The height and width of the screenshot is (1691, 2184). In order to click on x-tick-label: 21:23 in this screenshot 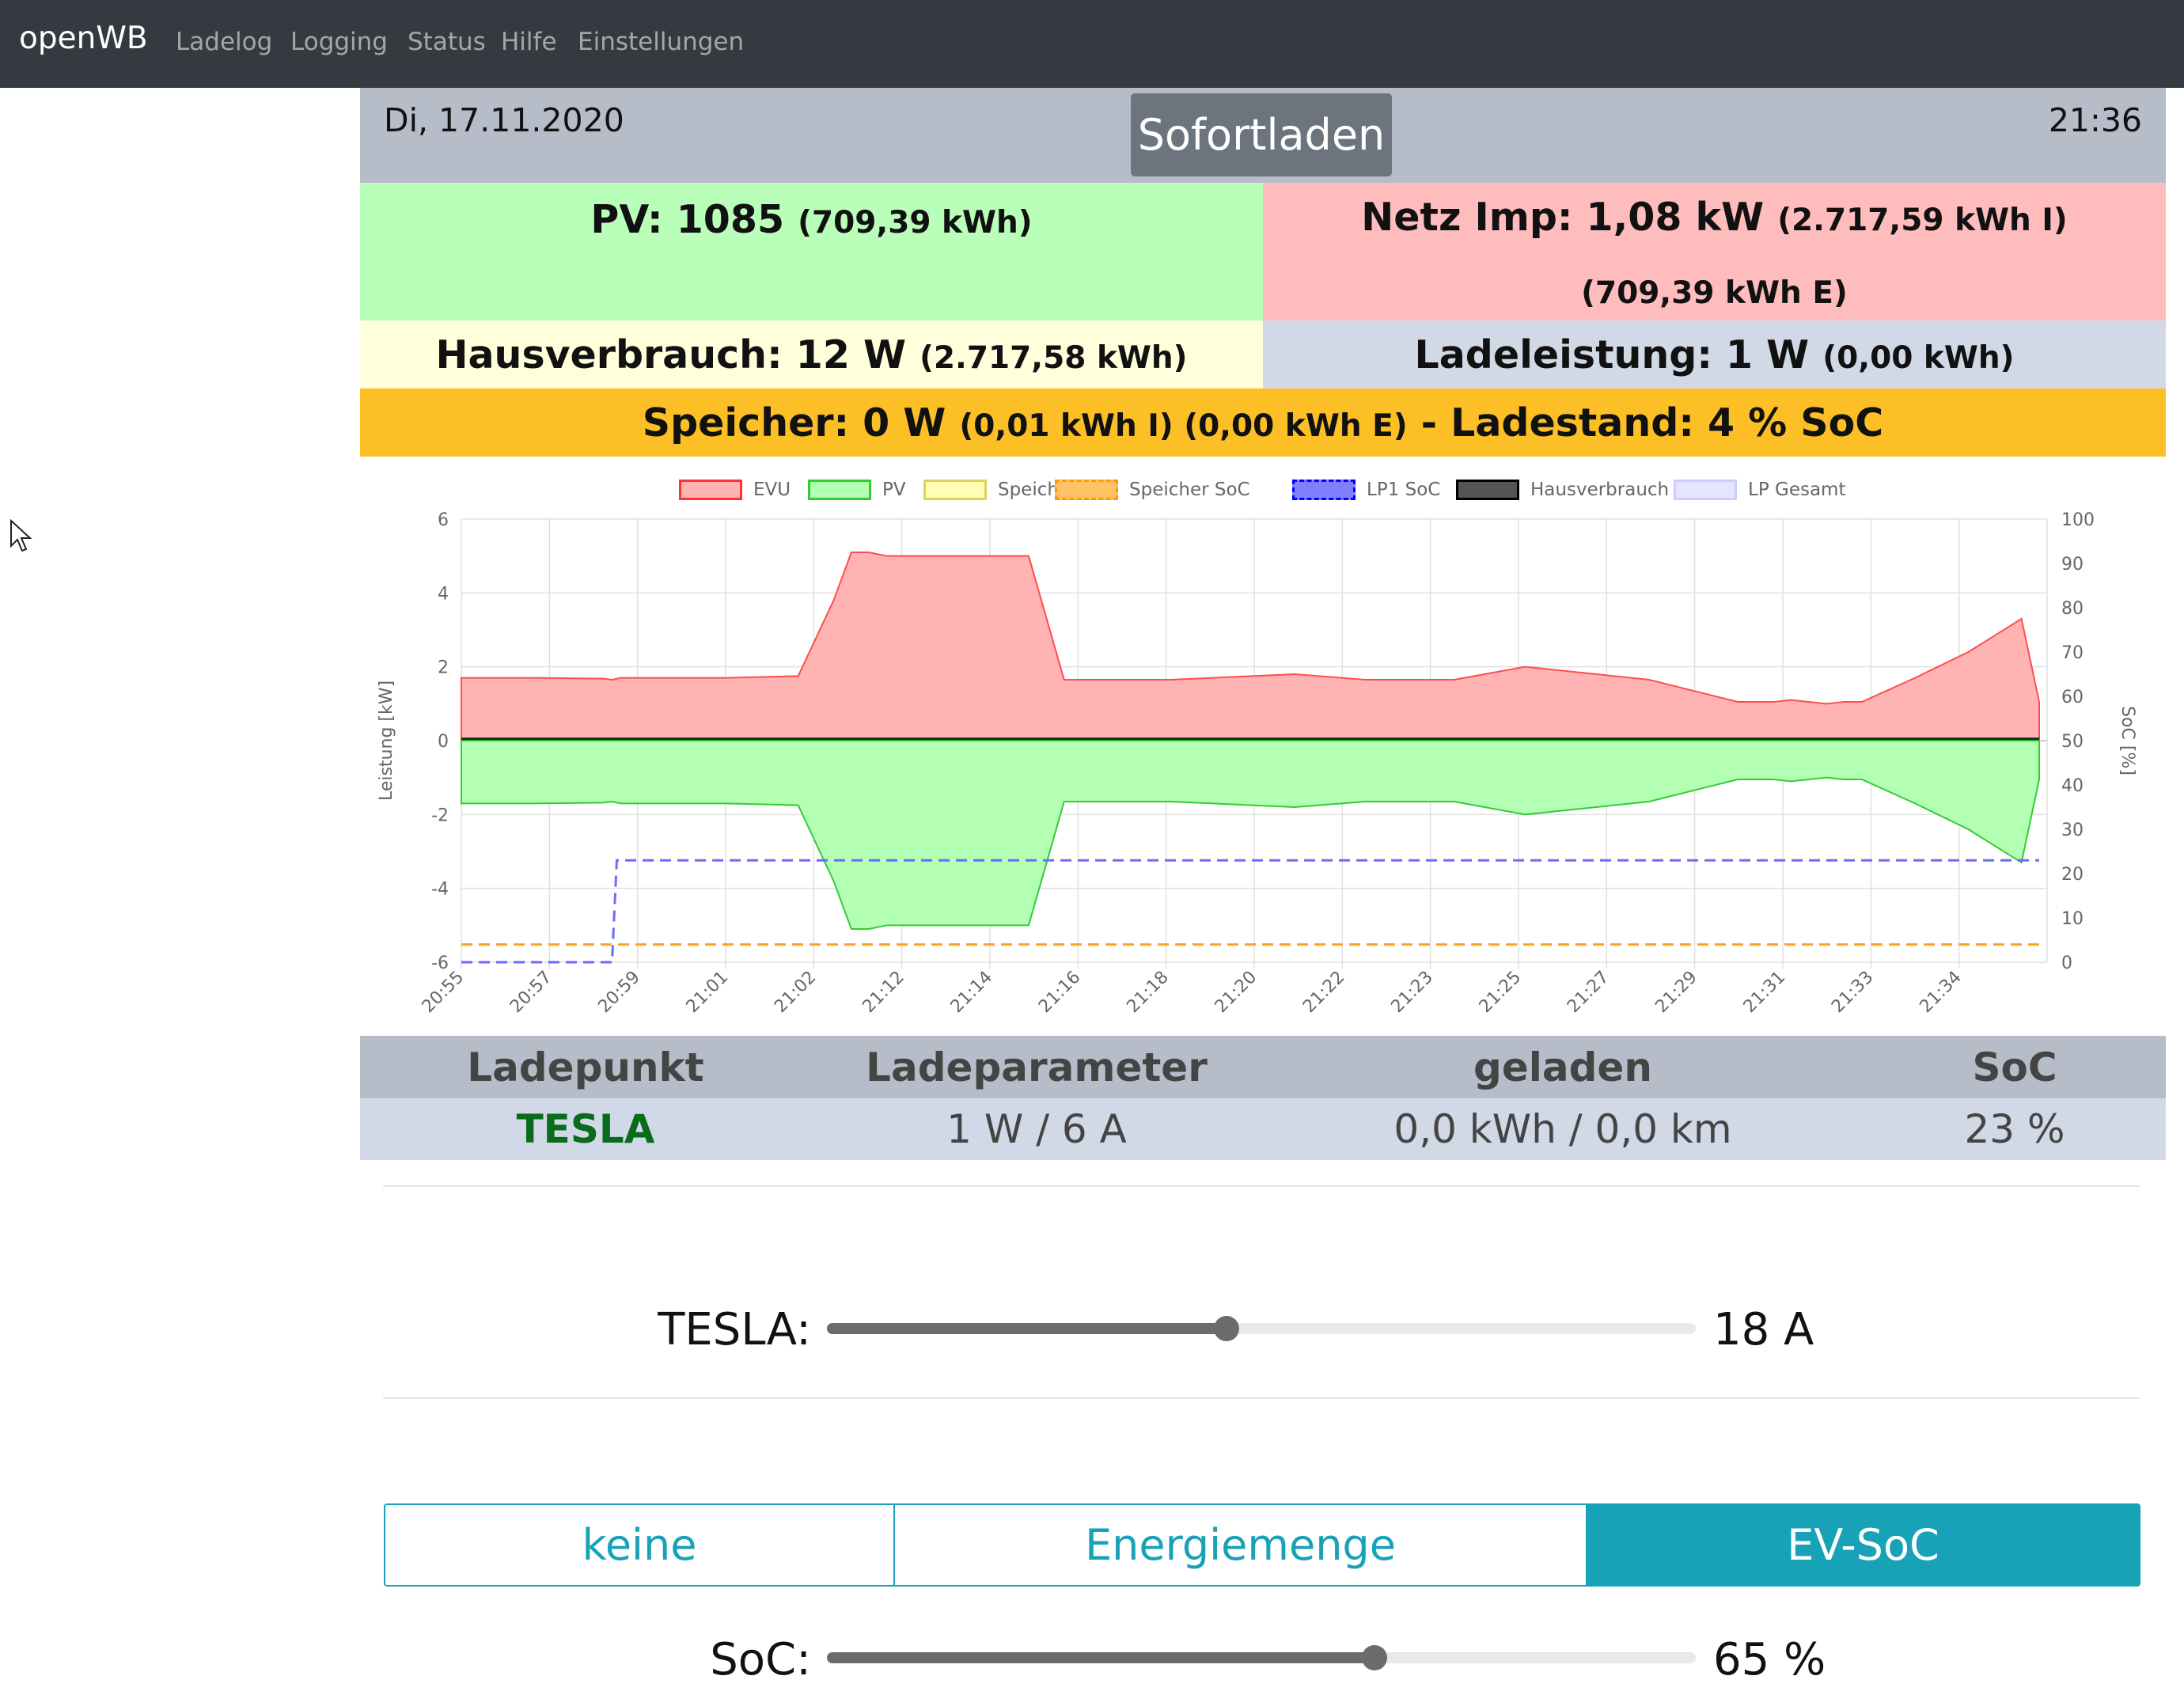, I will do `click(1412, 993)`.